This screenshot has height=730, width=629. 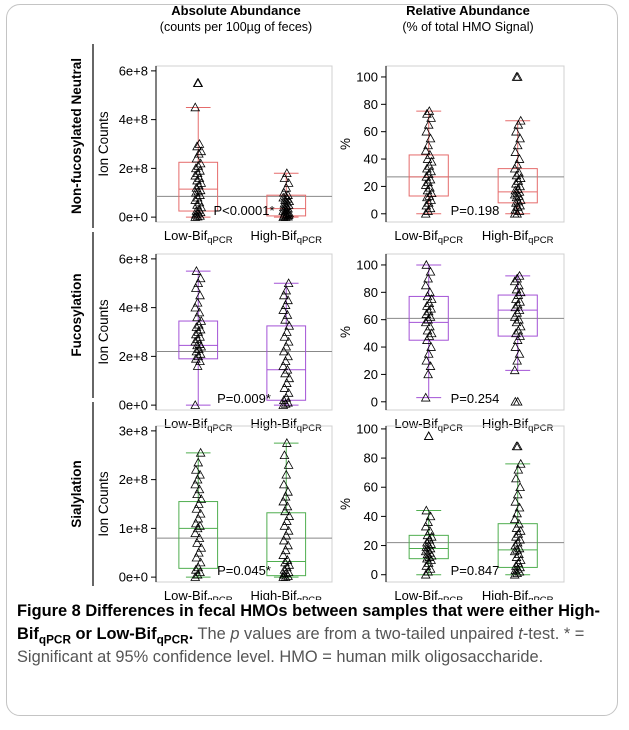 I want to click on y-tick-label: 1e+8, so click(x=133, y=528).